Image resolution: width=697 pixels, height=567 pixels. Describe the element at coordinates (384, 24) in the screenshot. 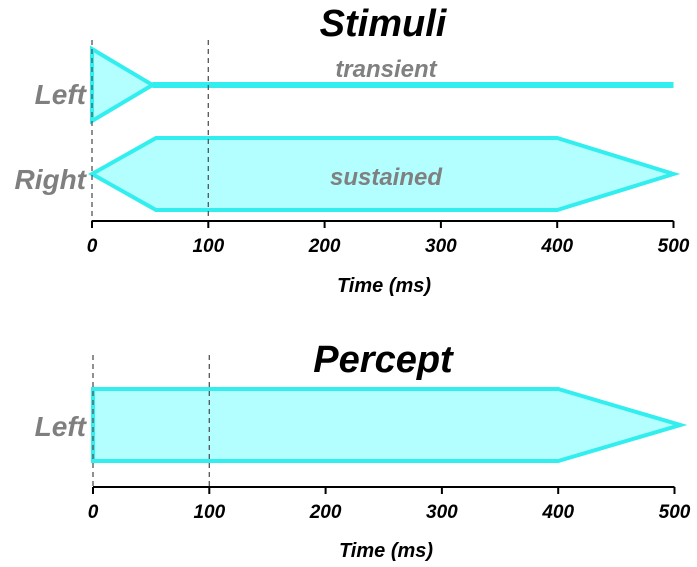

I see `stimuli-title: Stimuli` at that location.